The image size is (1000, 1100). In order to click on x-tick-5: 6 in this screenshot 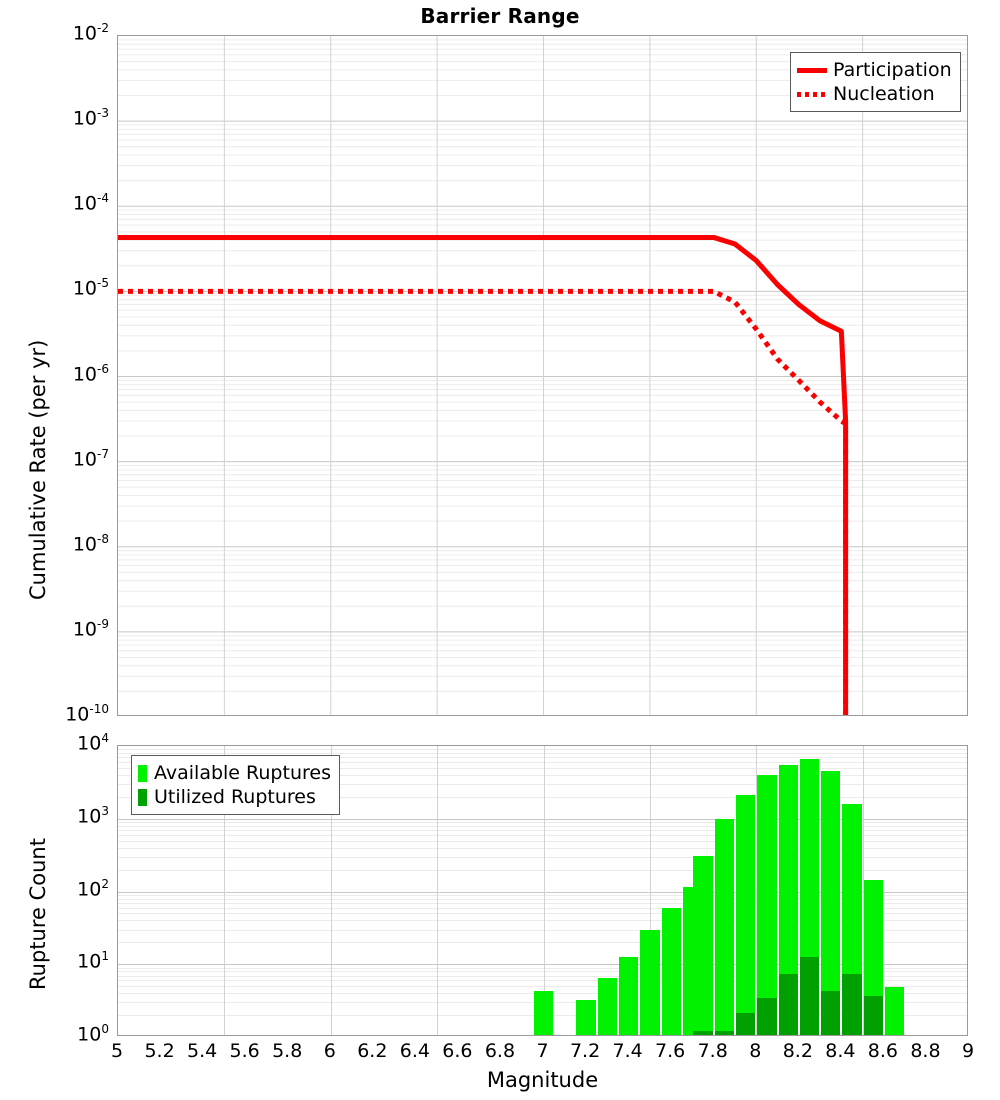, I will do `click(329, 1051)`.